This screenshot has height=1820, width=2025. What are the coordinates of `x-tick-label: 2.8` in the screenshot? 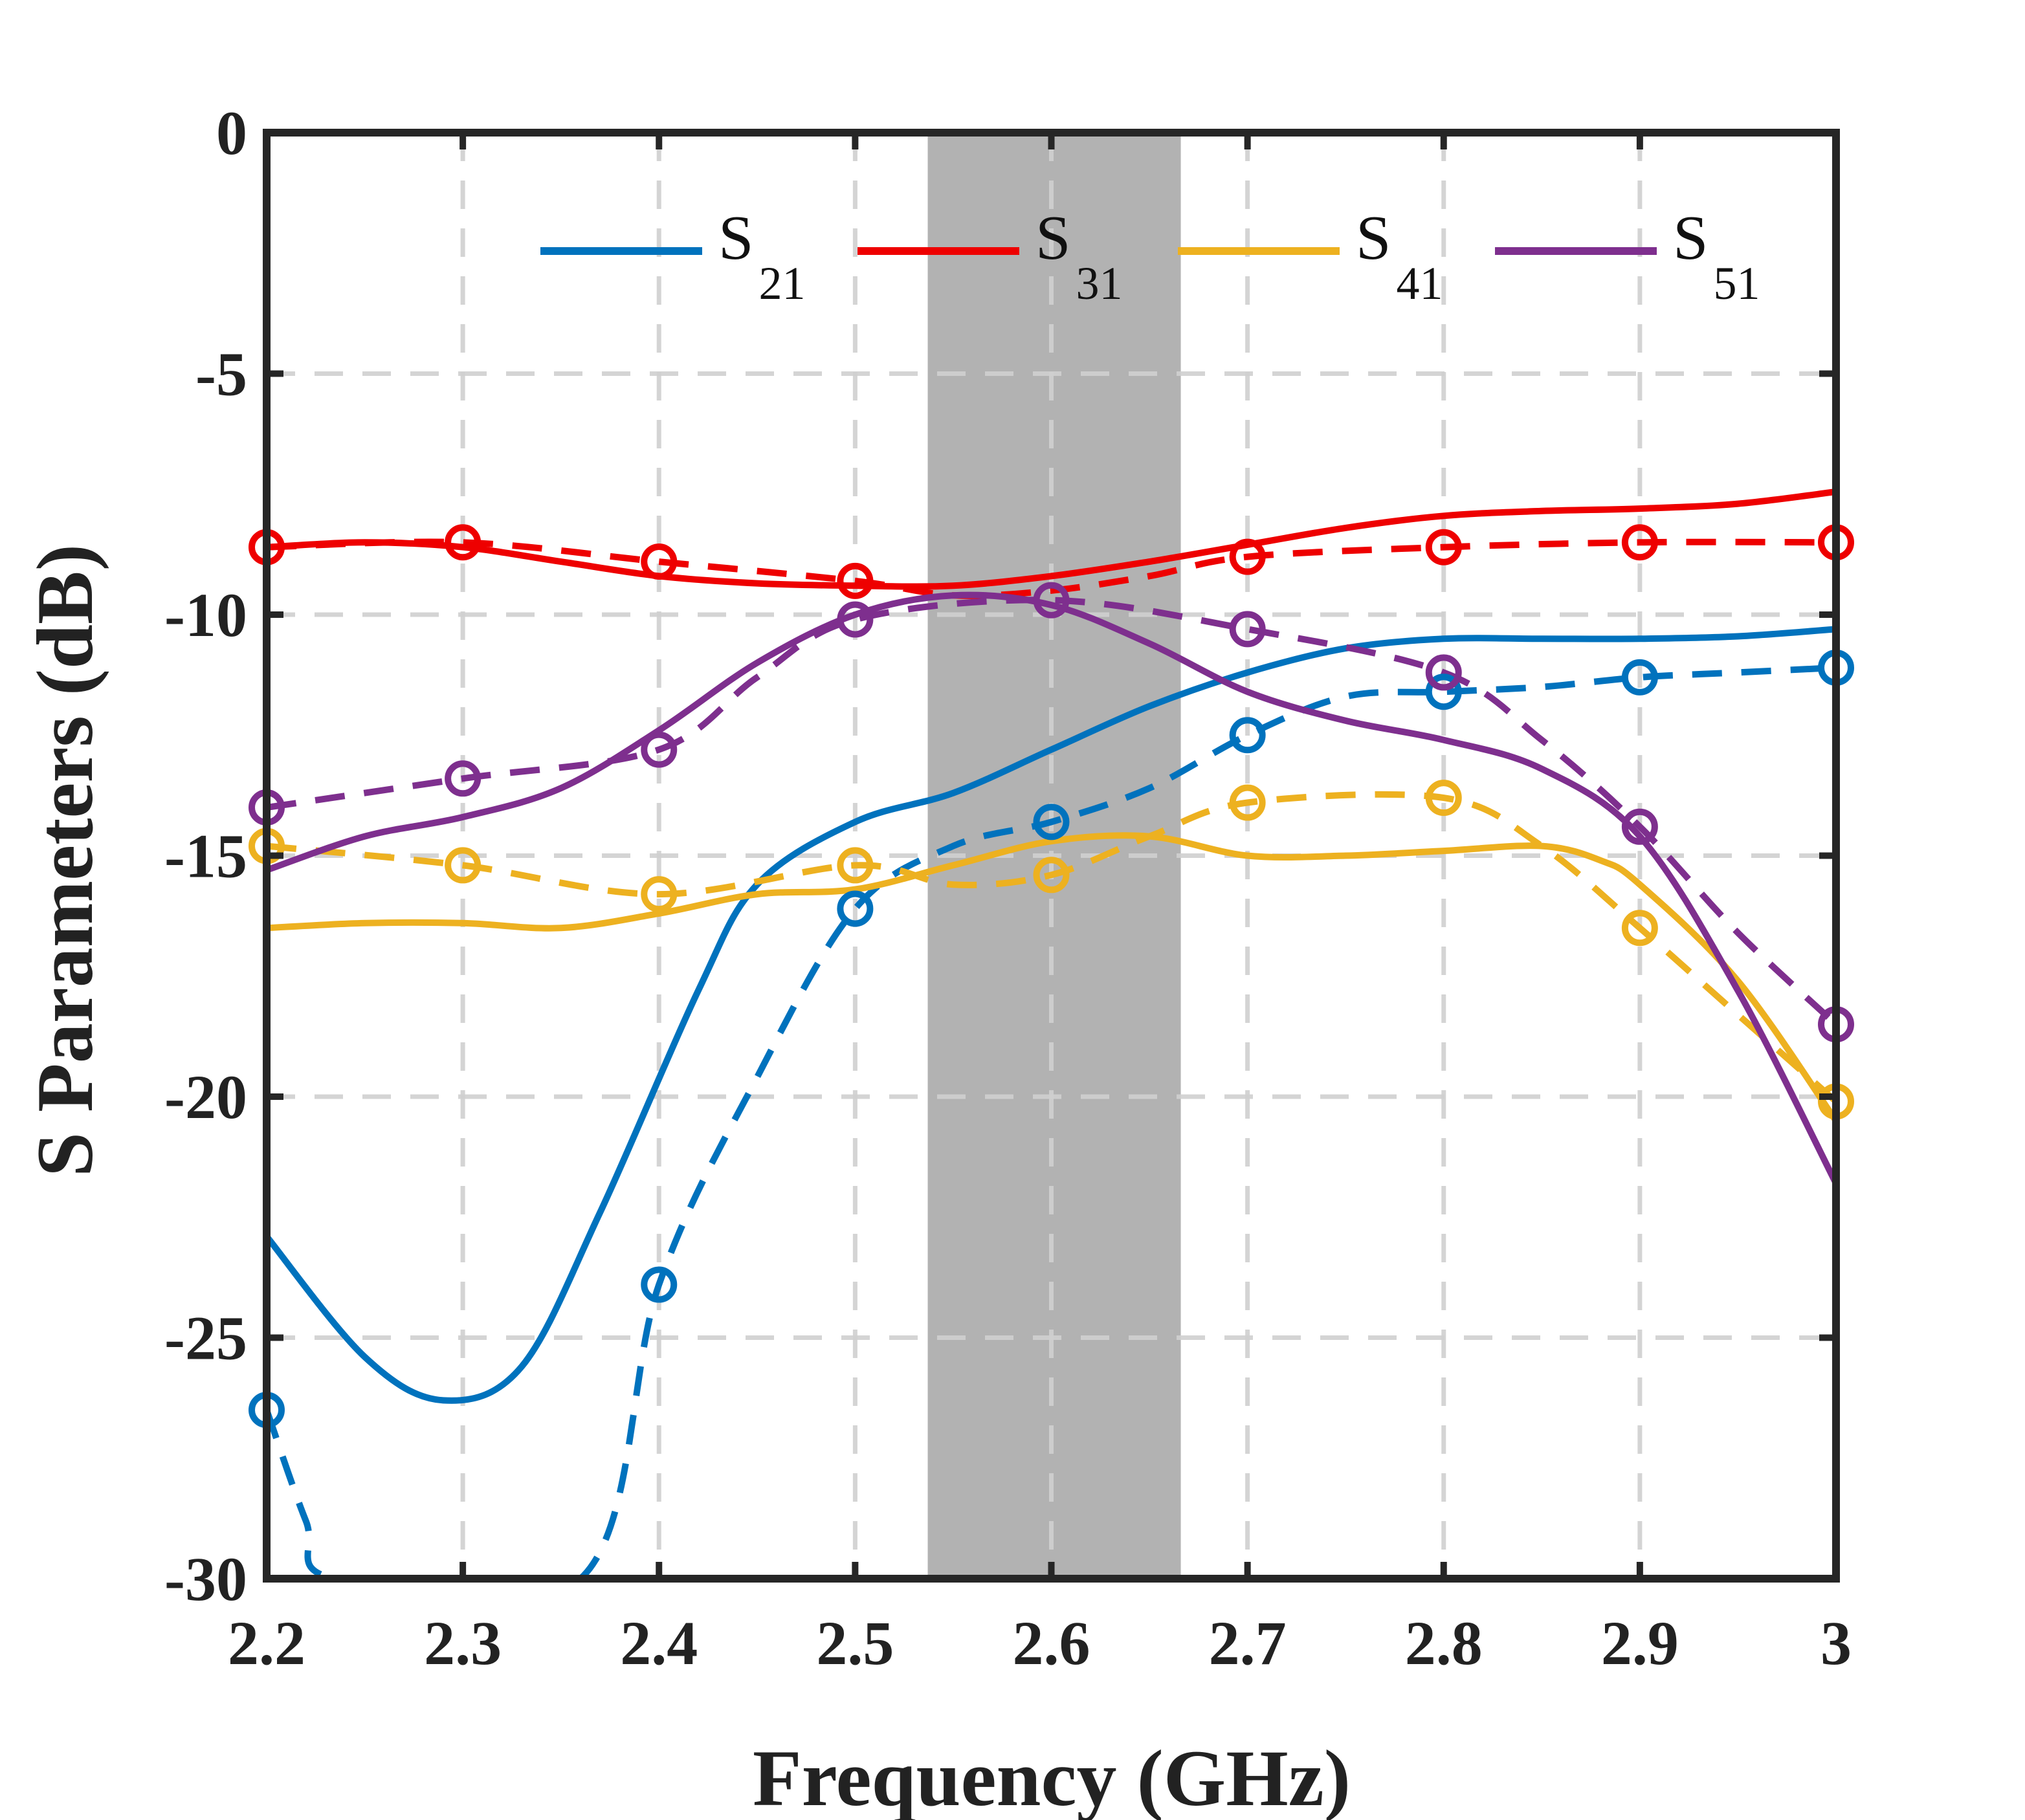 It's located at (1444, 1643).